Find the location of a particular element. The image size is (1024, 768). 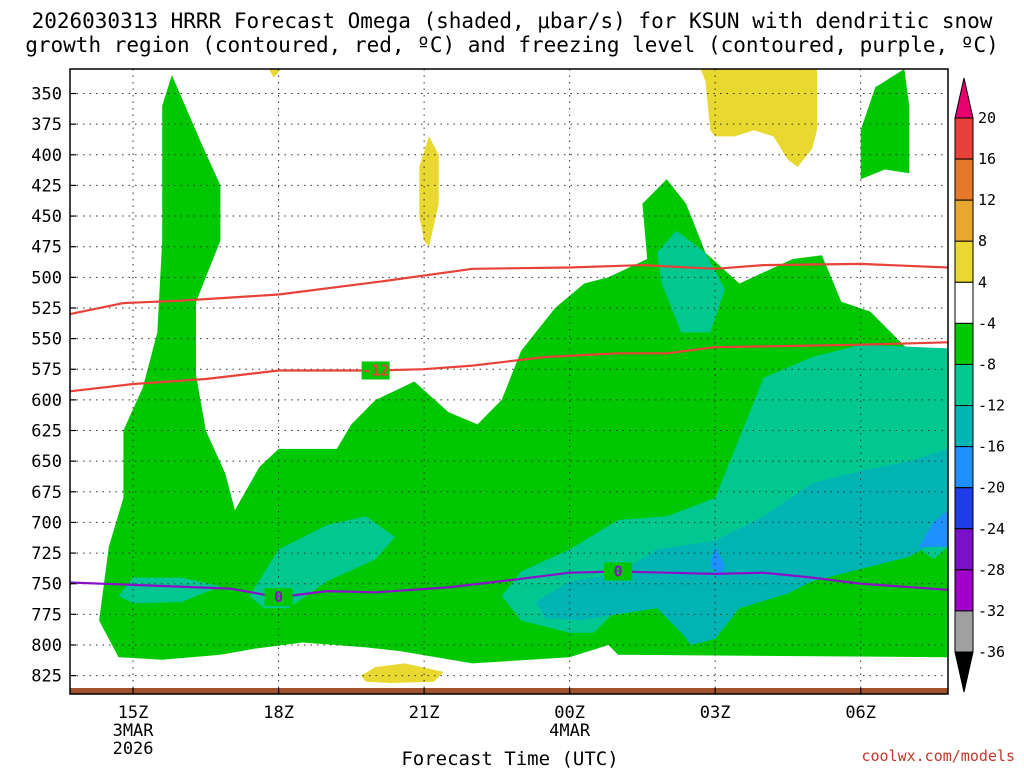

freezing-contour-label-1-bg is located at coordinates (278, 597).